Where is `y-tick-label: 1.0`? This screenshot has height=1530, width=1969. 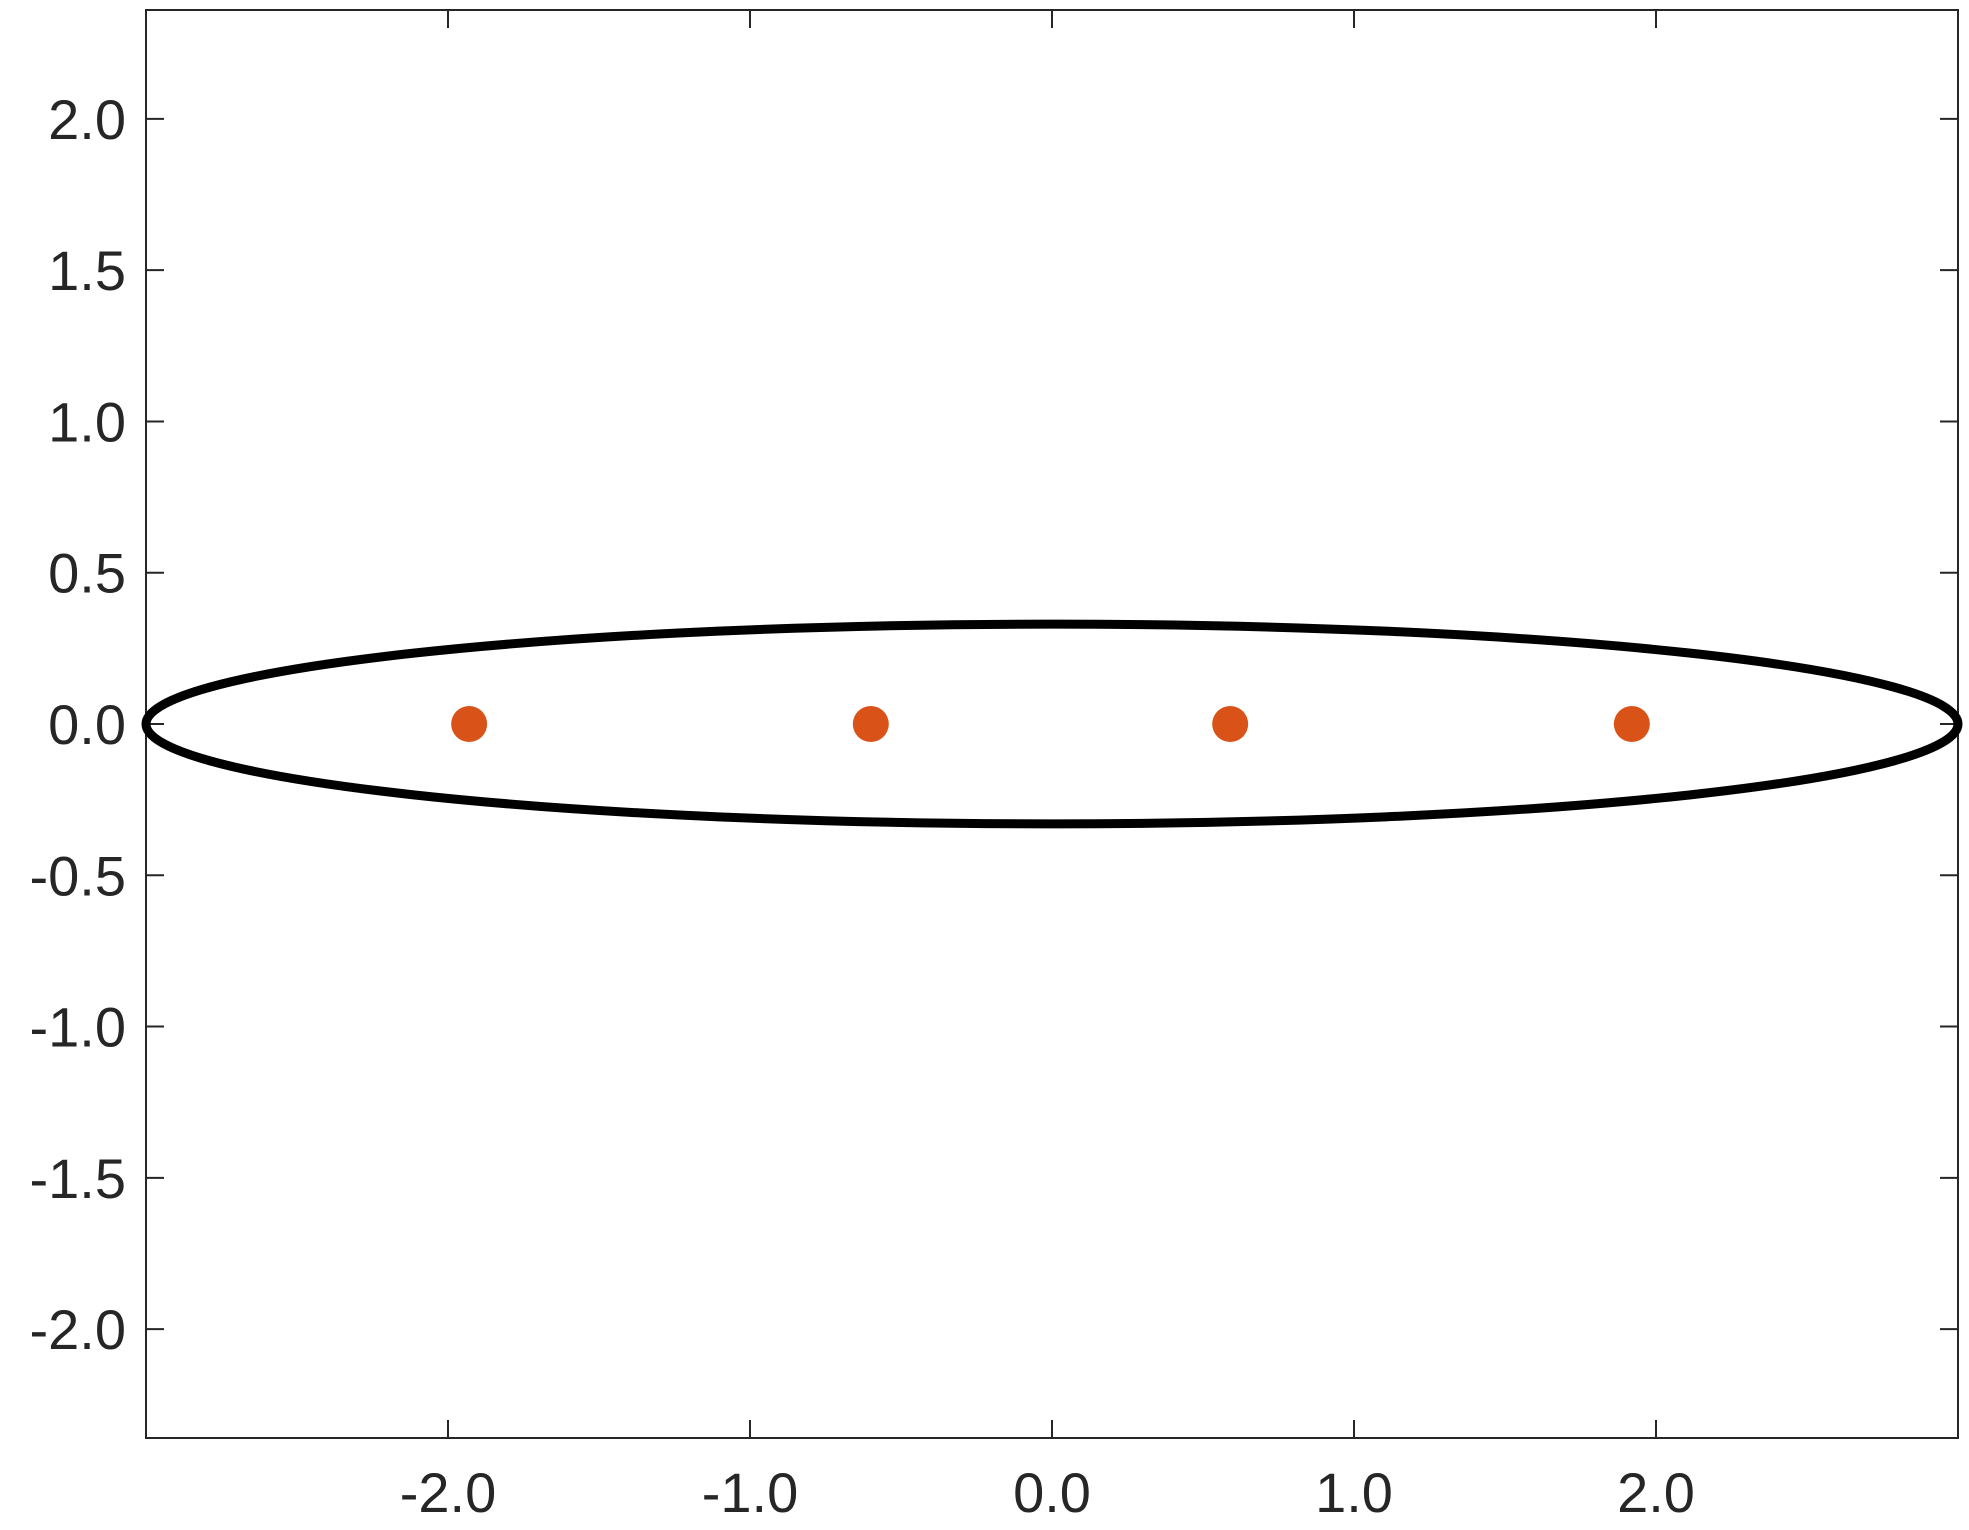
y-tick-label: 1.0 is located at coordinates (87, 421).